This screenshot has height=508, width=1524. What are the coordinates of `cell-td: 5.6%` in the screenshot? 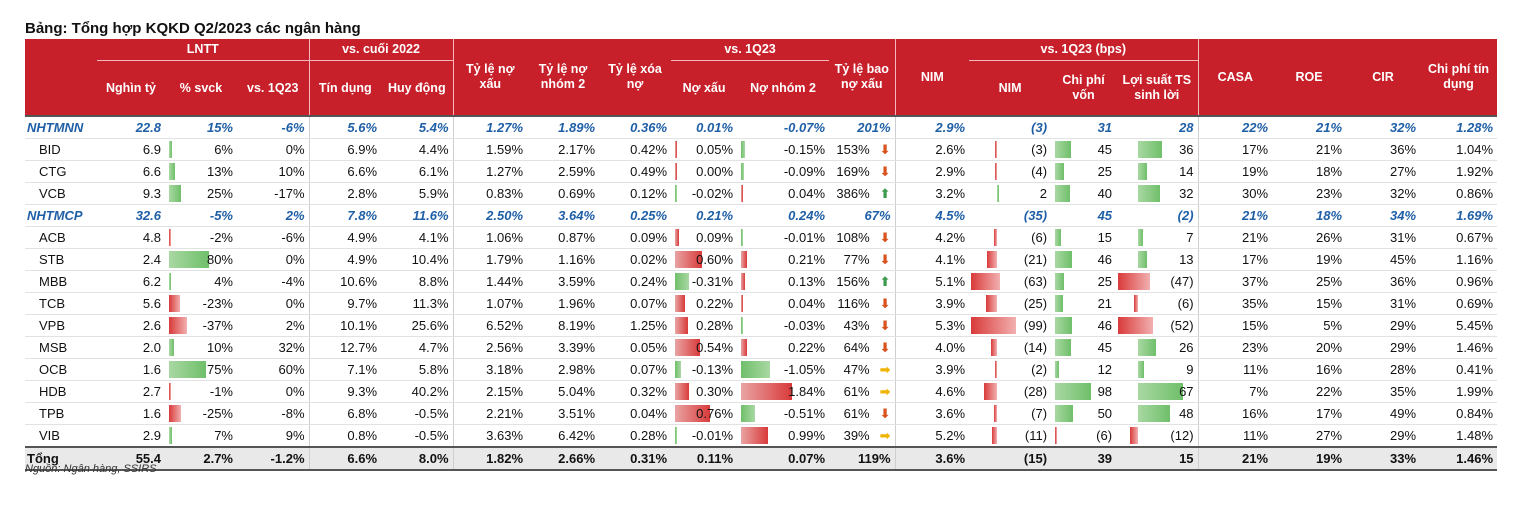 It's located at (345, 127).